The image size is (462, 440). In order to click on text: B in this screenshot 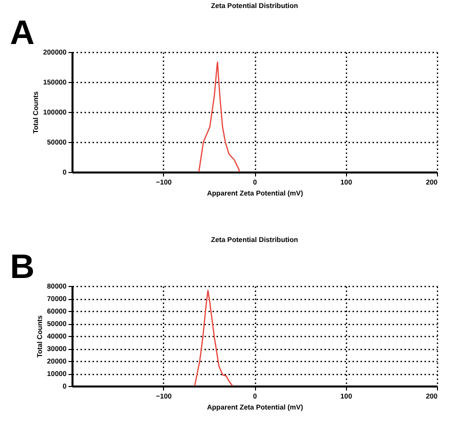, I will do `click(22, 267)`.